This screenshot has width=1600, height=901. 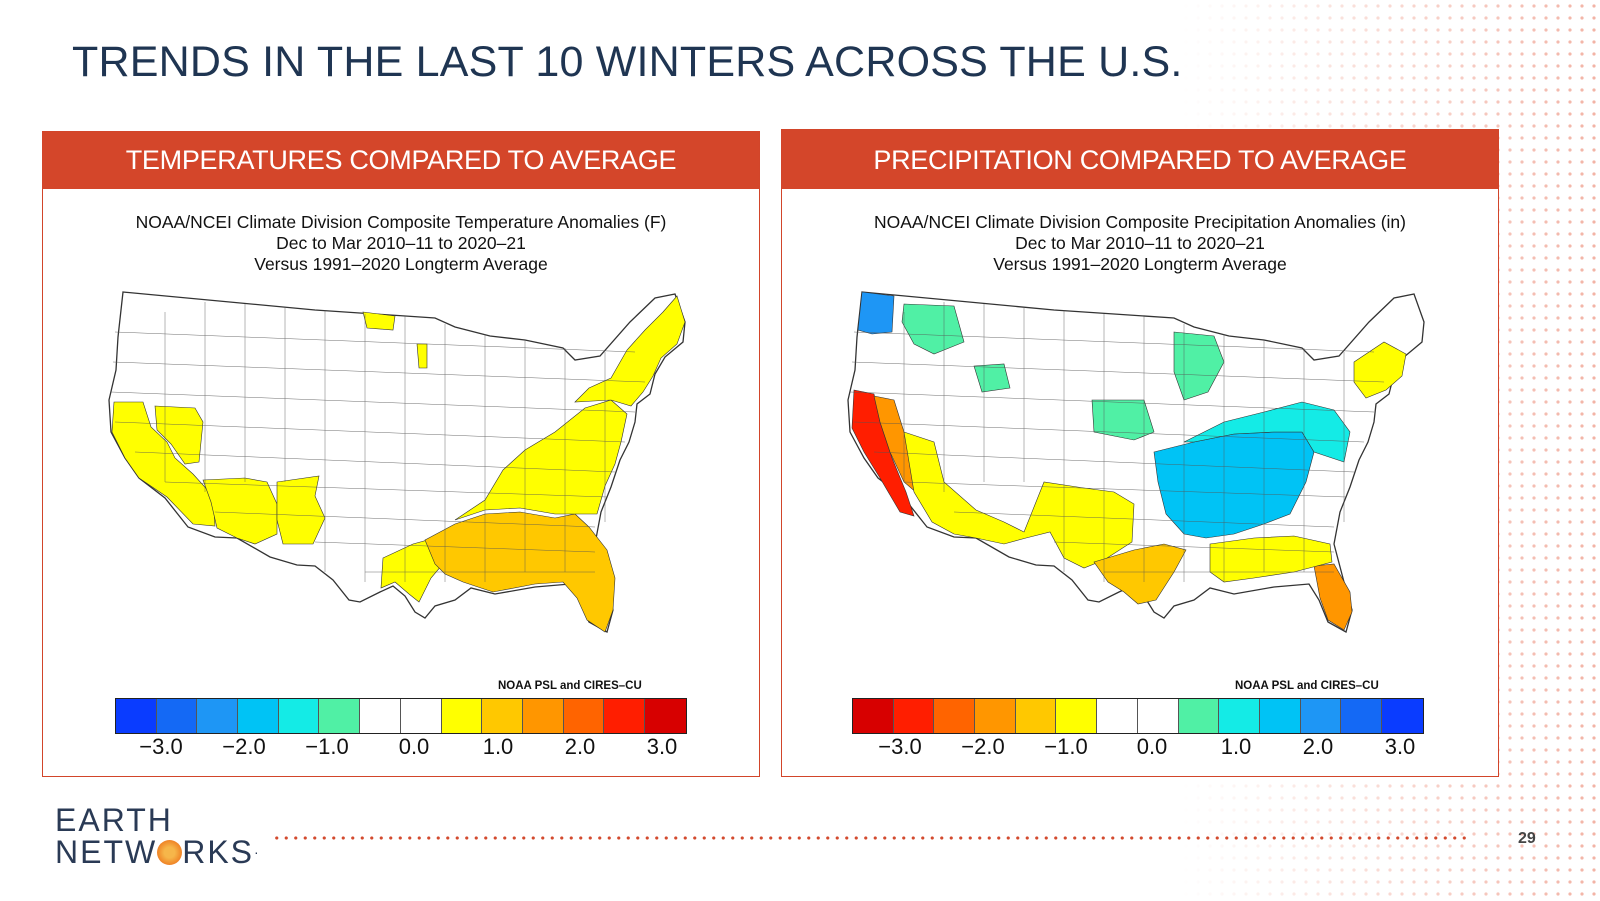 What do you see at coordinates (257, 852) in the screenshot?
I see `logo-trademark: ·` at bounding box center [257, 852].